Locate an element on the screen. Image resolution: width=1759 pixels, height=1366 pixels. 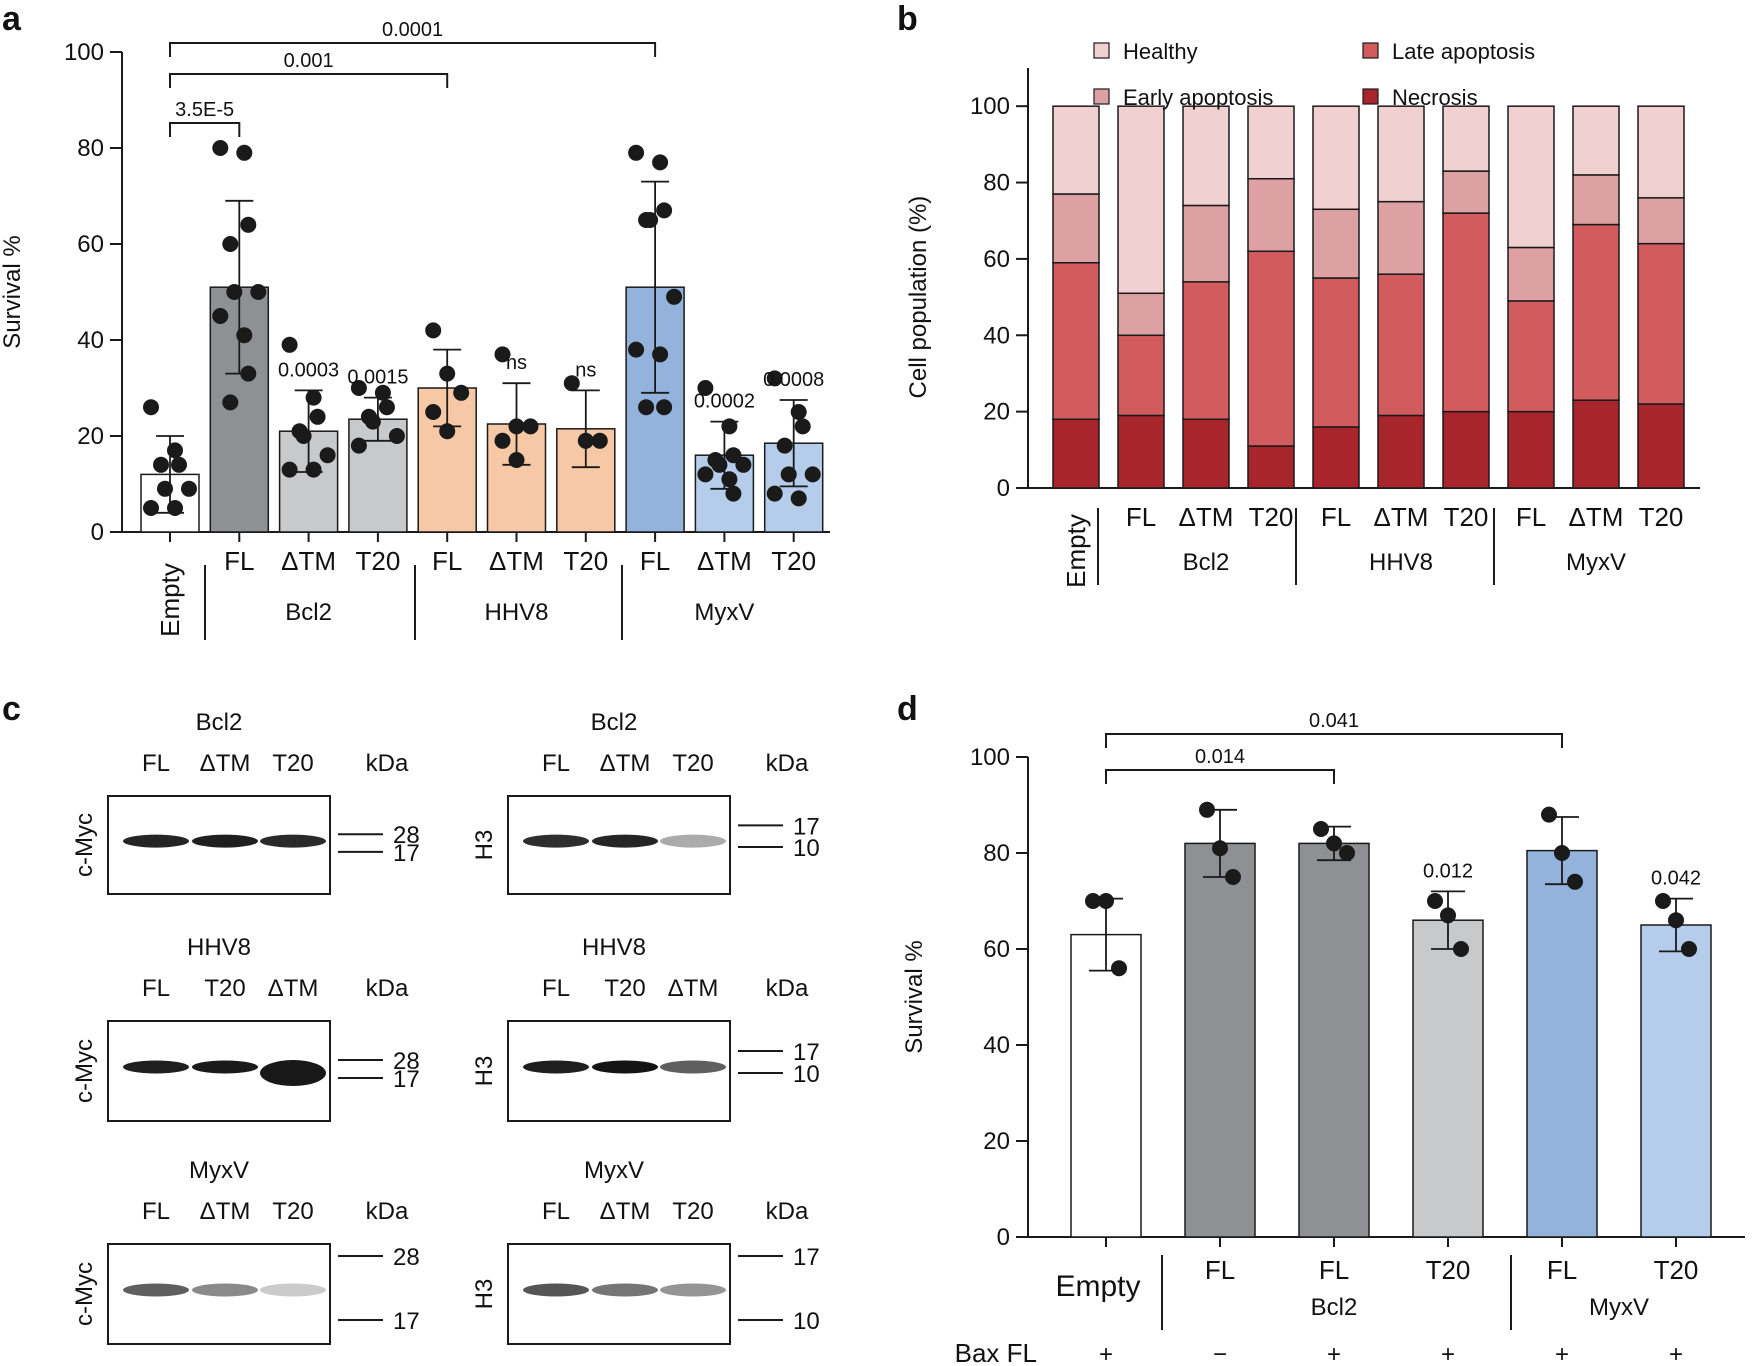
bracket-p-value: 0.014 is located at coordinates (1220, 757).